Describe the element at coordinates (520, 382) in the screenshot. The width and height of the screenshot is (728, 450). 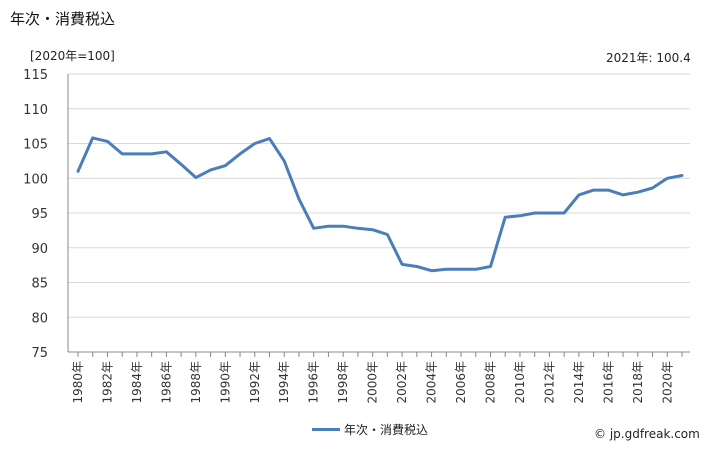
I see `x-tick-label: 2010年` at that location.